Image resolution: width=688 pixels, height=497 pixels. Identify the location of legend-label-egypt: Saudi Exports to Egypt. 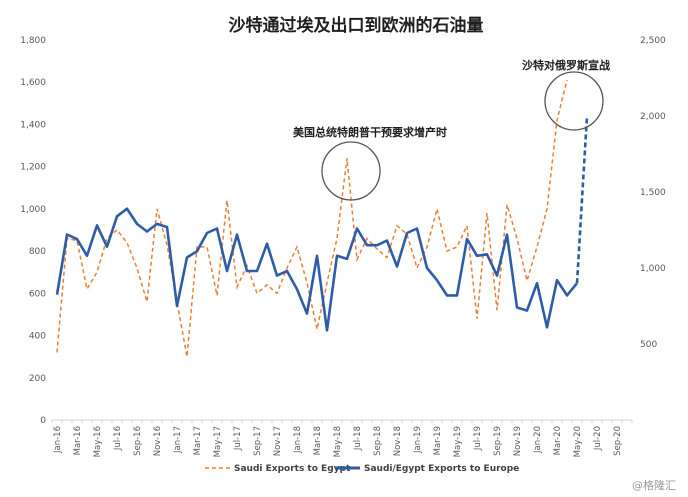
(292, 469).